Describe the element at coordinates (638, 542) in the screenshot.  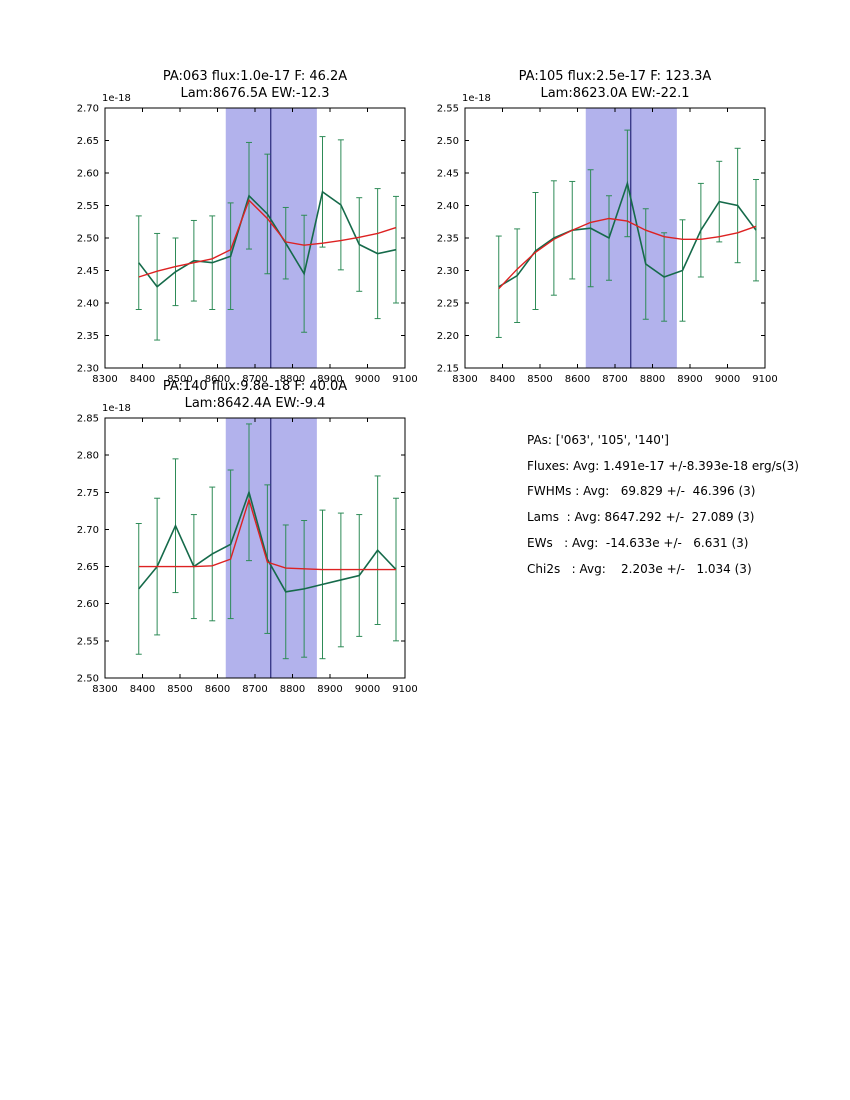
I see `stats-ews: EWs : Avg: -14.633e +/- 6.631 (3)` at that location.